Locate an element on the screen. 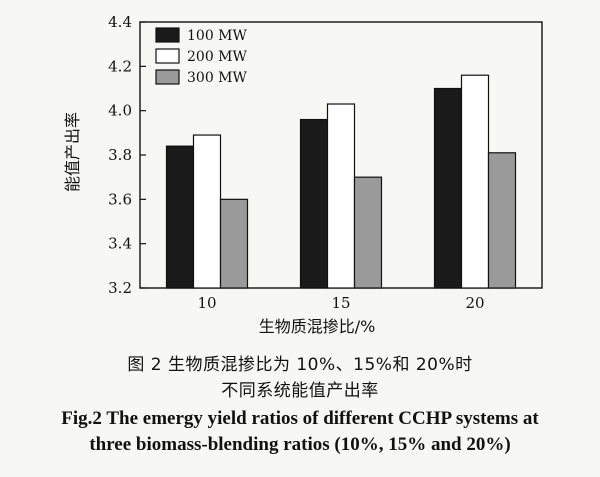  y-tick-label: 4.2 is located at coordinates (120, 66).